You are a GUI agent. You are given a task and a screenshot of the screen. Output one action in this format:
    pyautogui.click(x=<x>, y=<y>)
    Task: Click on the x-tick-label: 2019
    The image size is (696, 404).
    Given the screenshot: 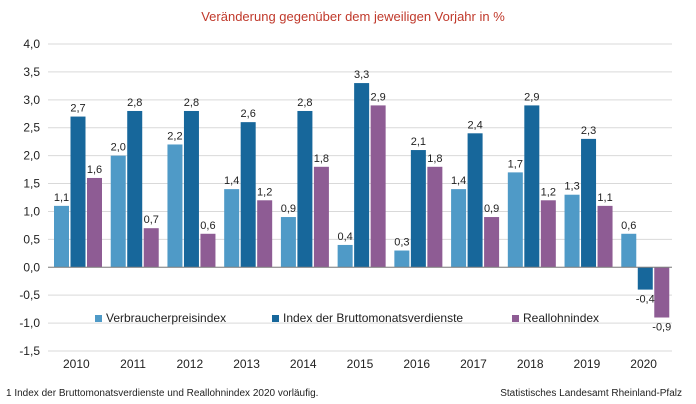 What is the action you would take?
    pyautogui.click(x=587, y=364)
    